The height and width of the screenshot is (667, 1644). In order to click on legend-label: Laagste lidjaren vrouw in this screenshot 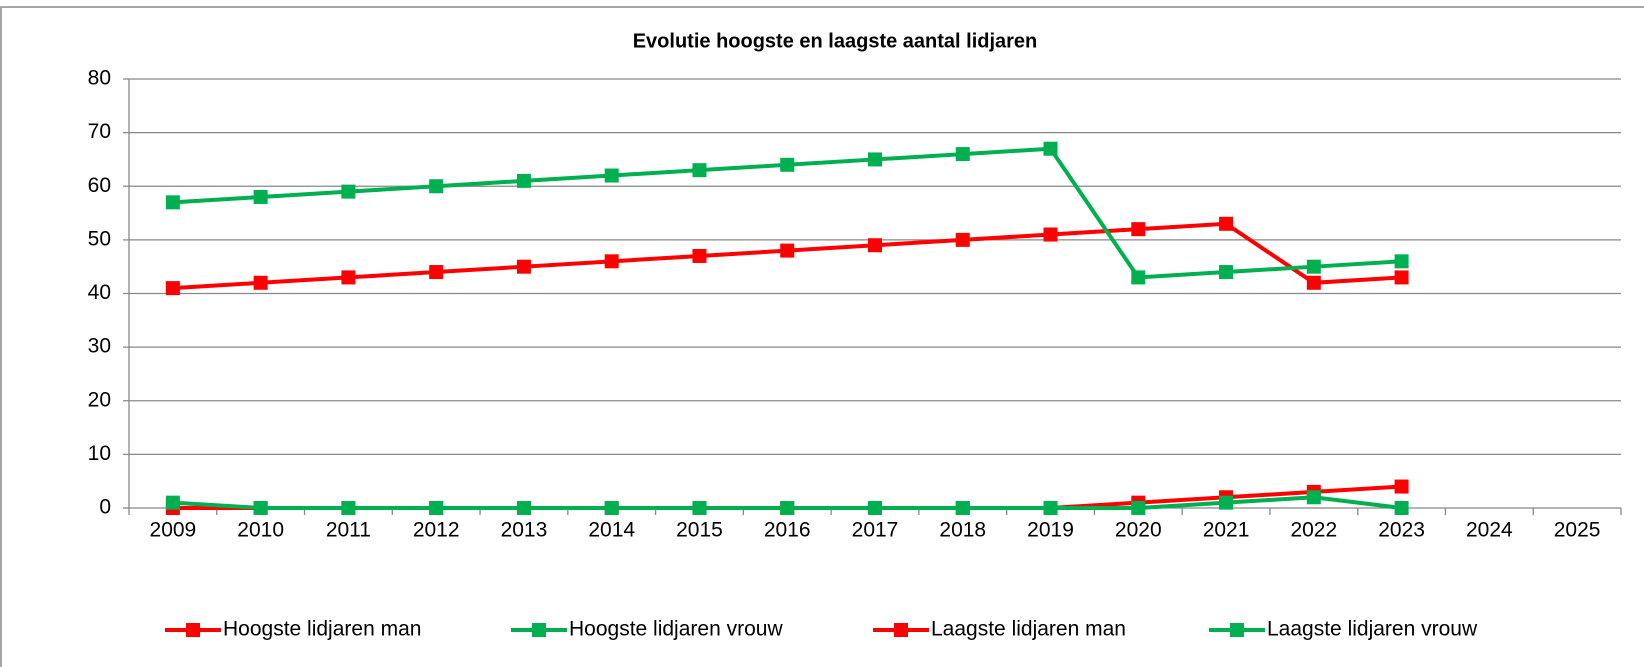, I will do `click(1372, 629)`.